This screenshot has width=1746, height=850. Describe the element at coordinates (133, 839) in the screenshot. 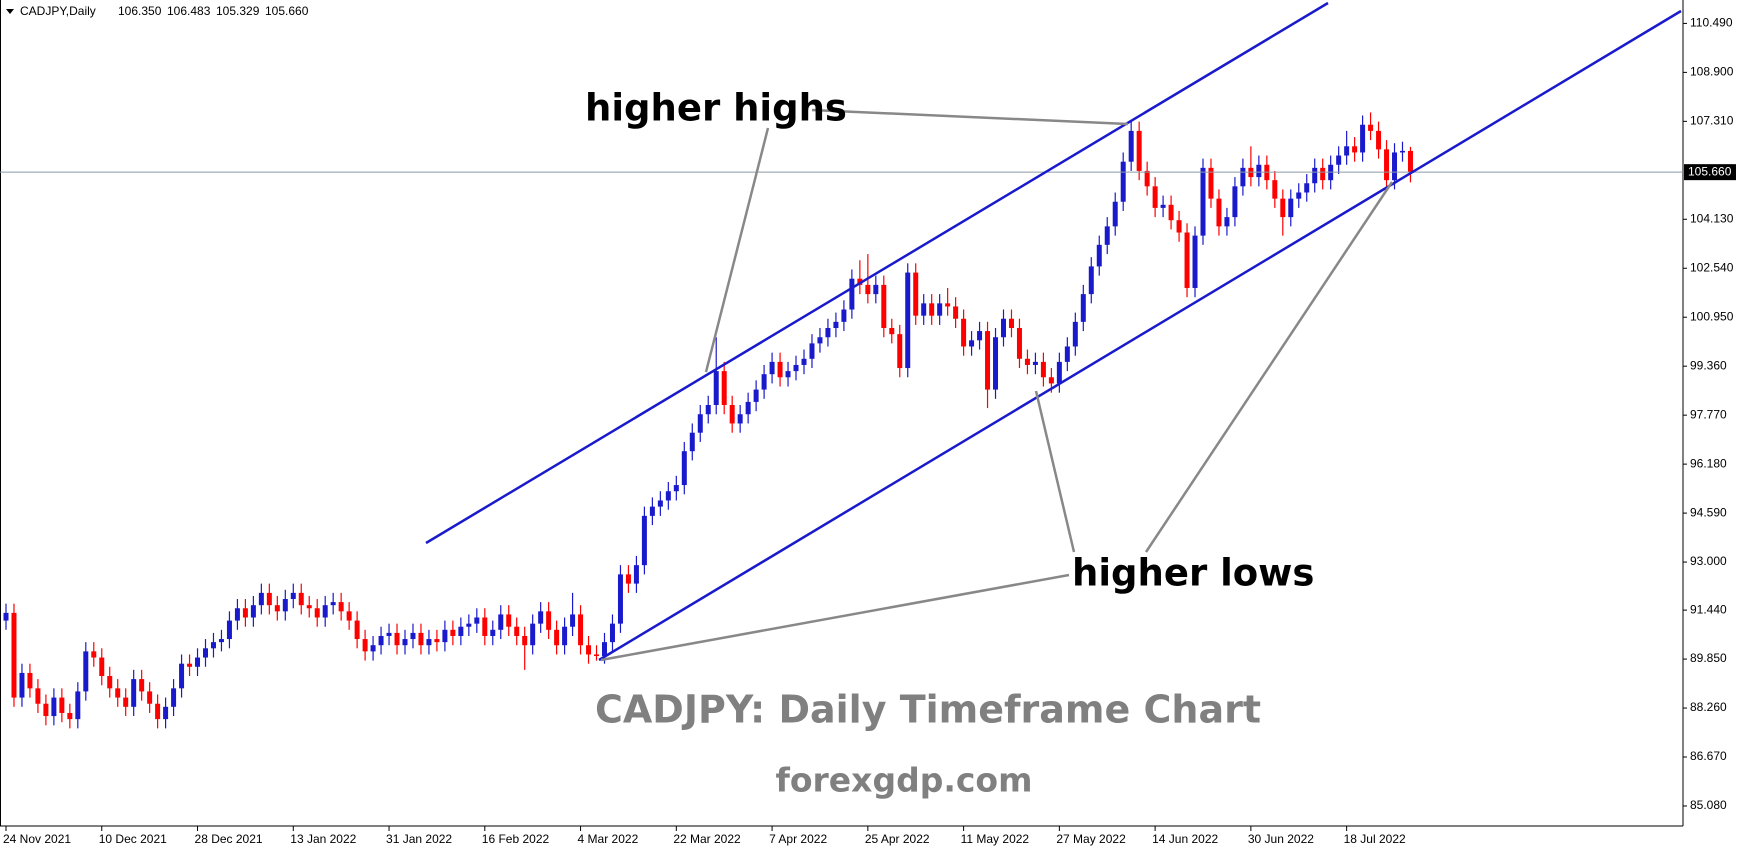

I see `x-tick-label: 10 Dec 2021` at that location.